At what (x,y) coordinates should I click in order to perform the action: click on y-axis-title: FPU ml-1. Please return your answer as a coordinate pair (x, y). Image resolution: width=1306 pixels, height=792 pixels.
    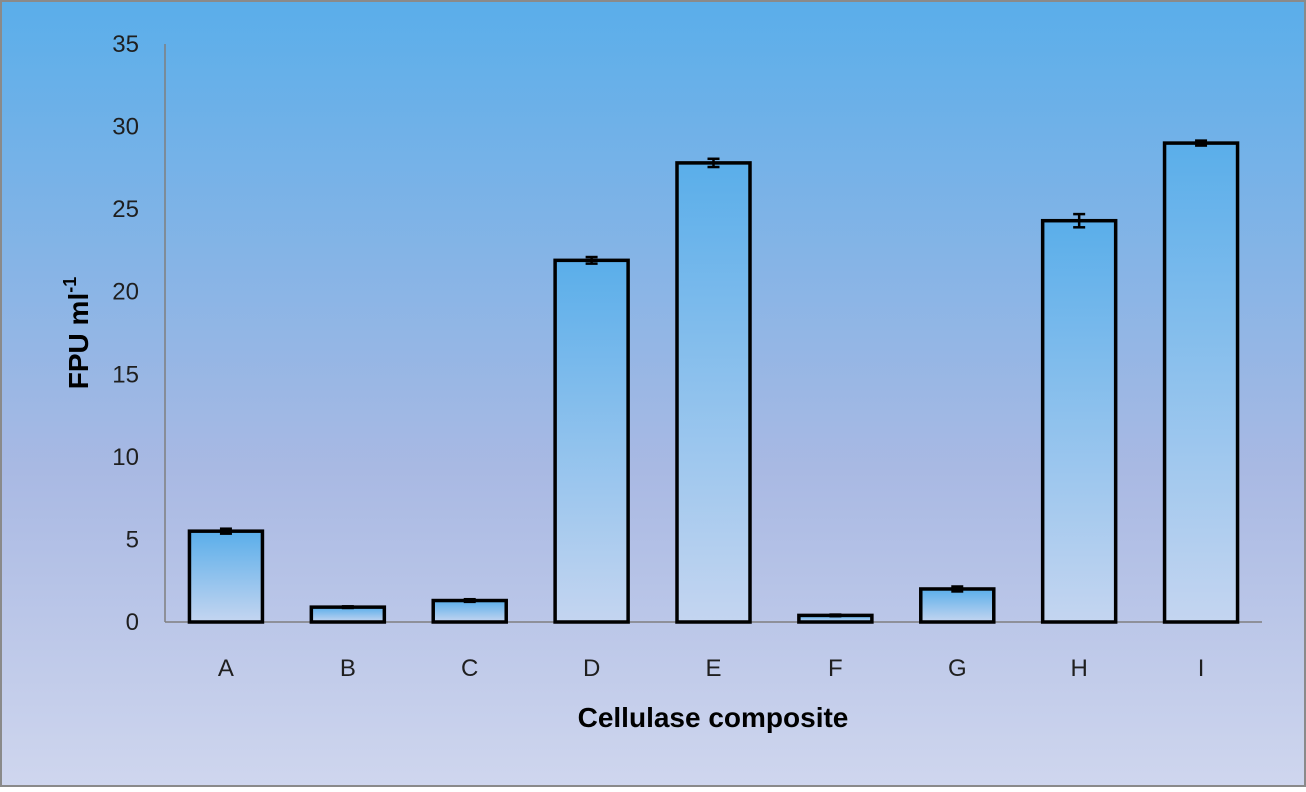
    Looking at the image, I should click on (77, 333).